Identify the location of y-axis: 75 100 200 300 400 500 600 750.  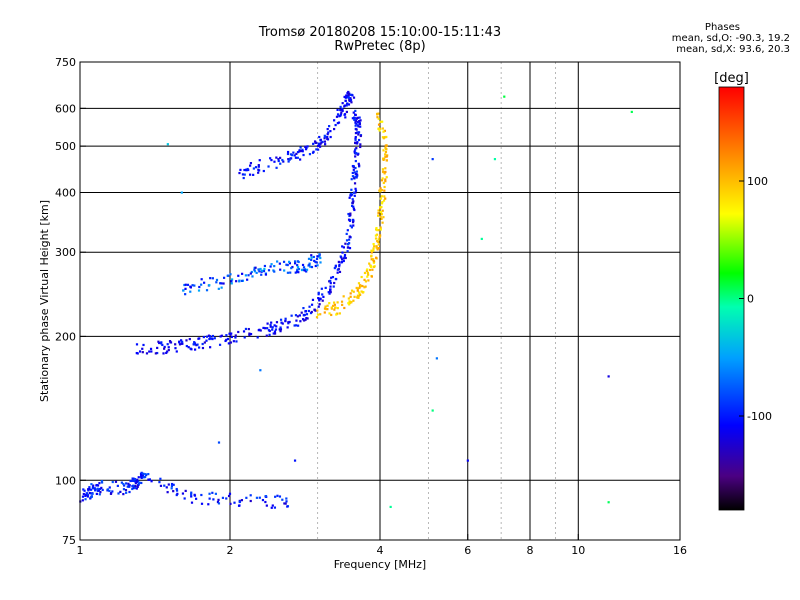
(70, 301).